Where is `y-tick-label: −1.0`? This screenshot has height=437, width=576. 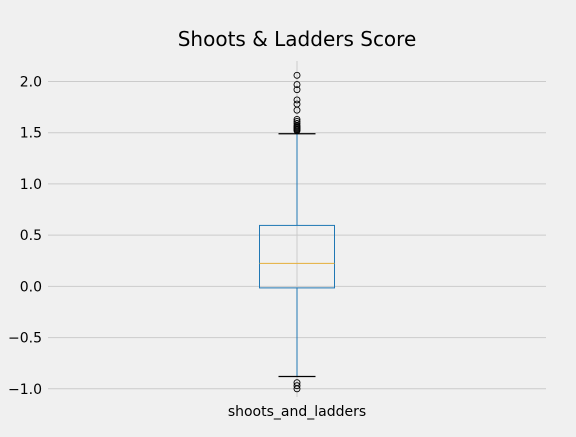 y-tick-label: −1.0 is located at coordinates (25, 390).